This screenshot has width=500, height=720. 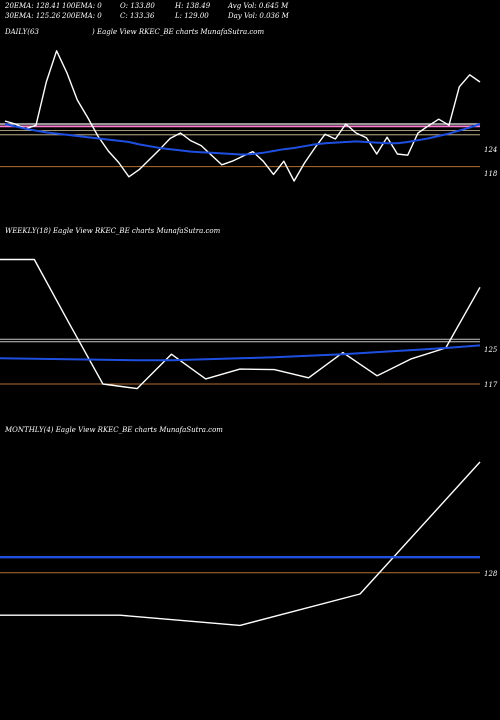 What do you see at coordinates (258, 16) in the screenshot?
I see `header-dayvol: Day Vol: 0.036 M` at bounding box center [258, 16].